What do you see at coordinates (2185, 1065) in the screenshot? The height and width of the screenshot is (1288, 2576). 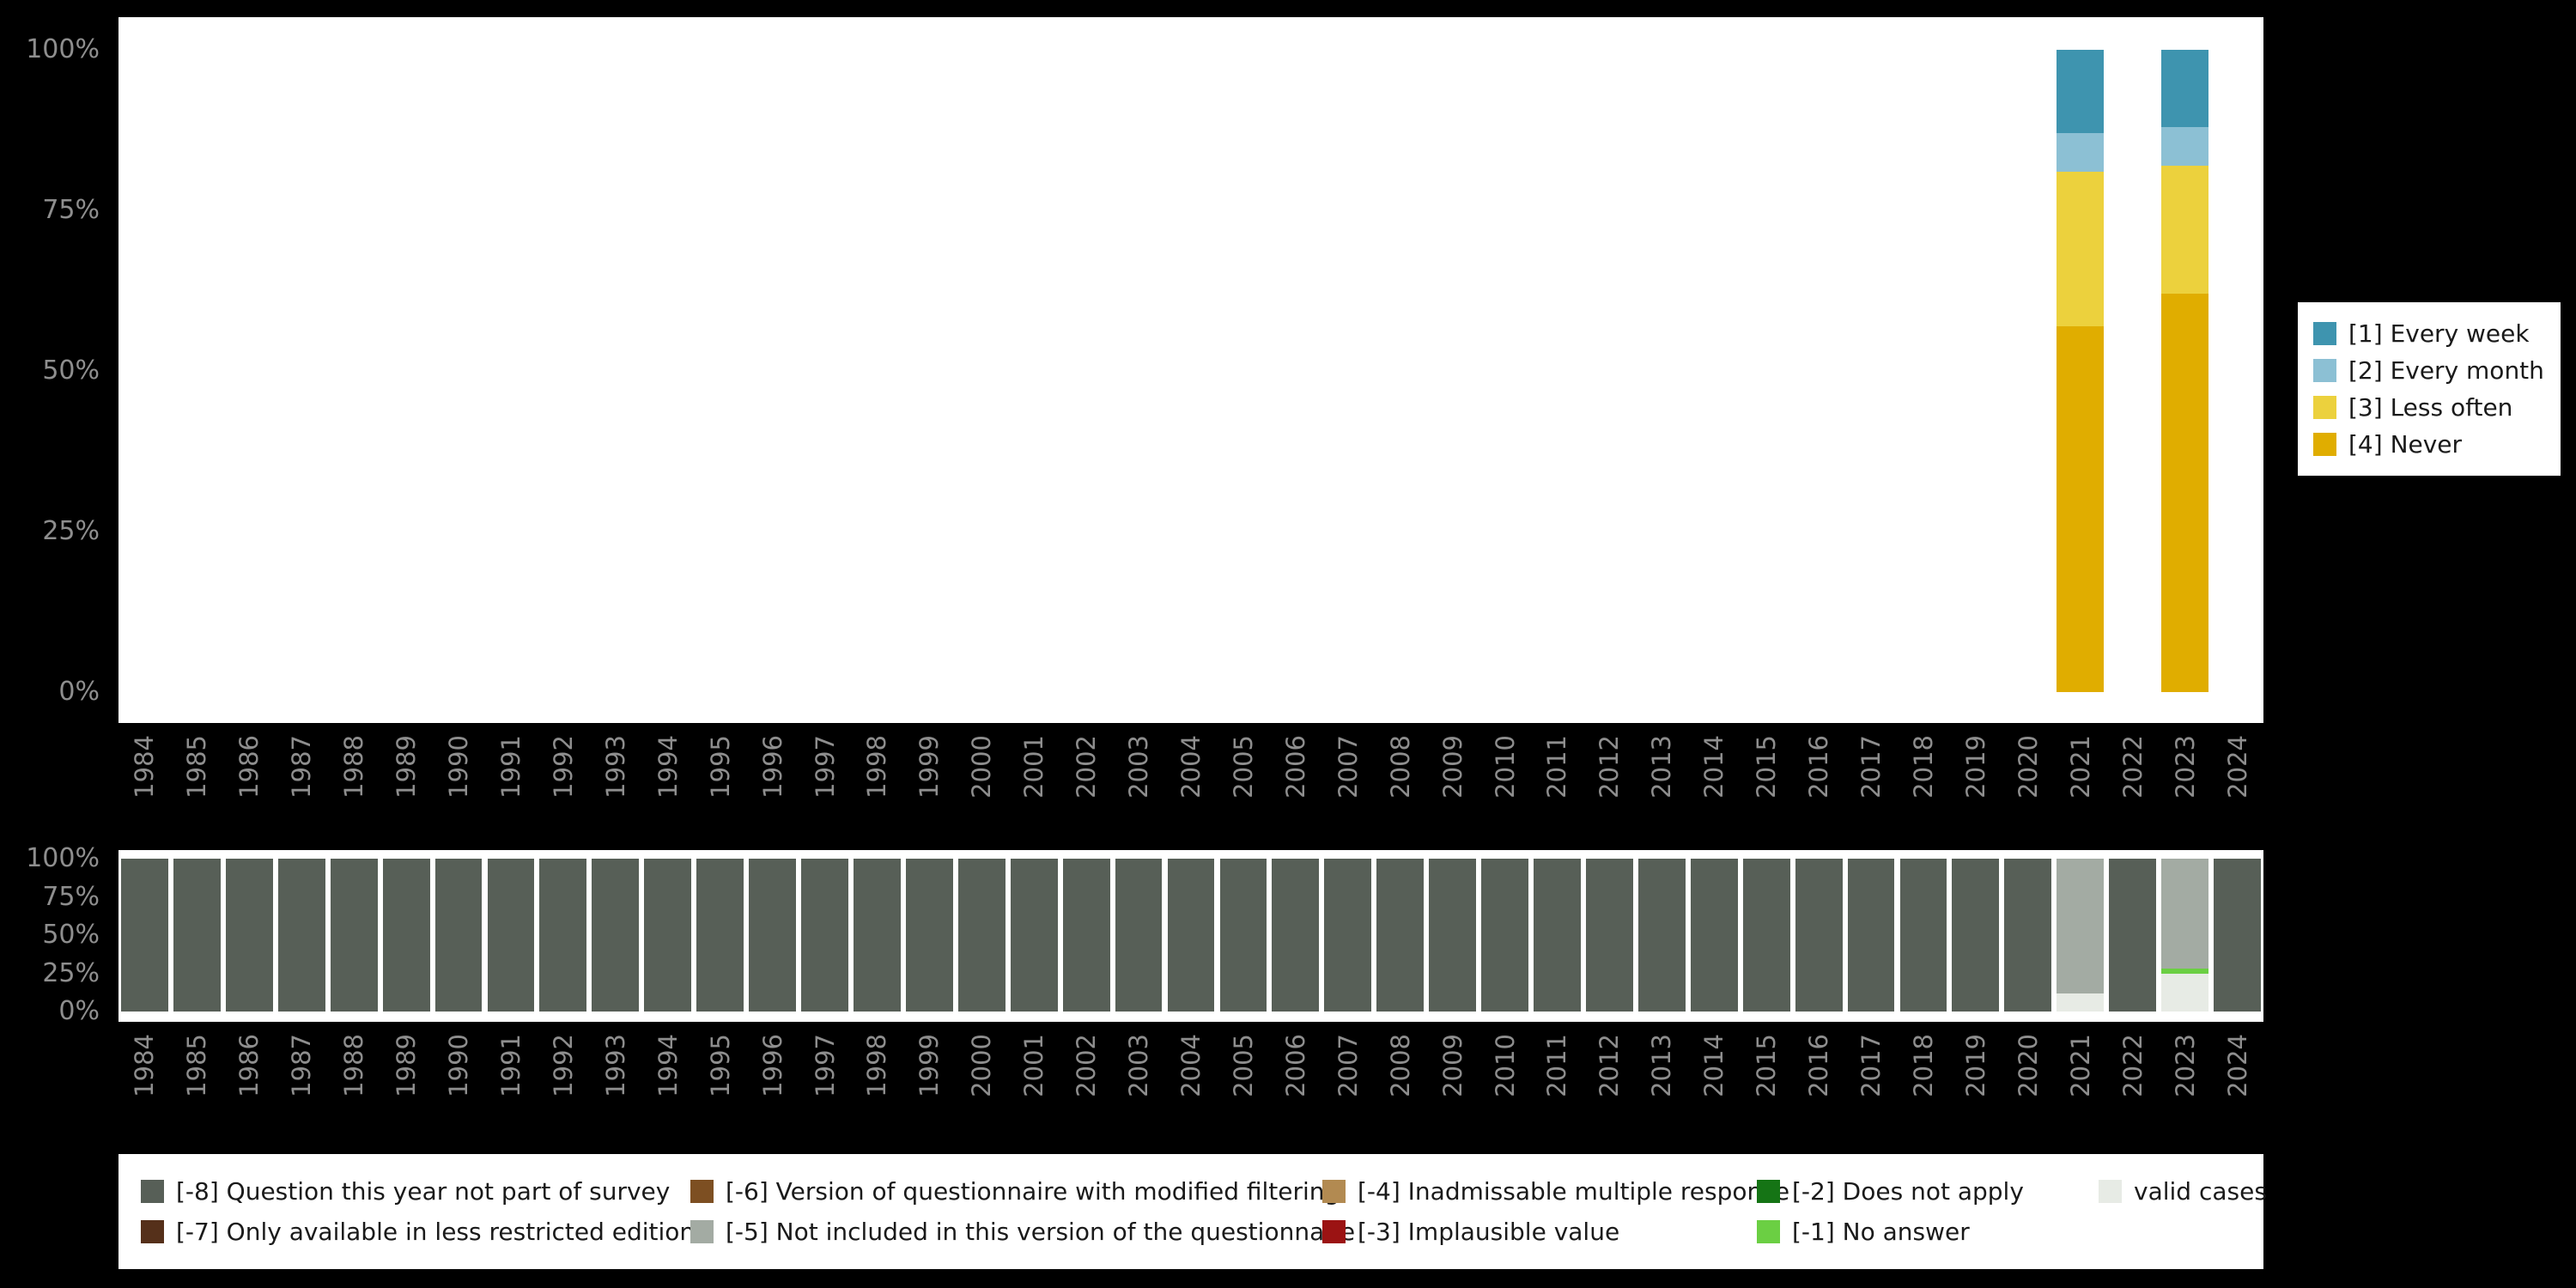 I see `x-tick-label: 2023` at bounding box center [2185, 1065].